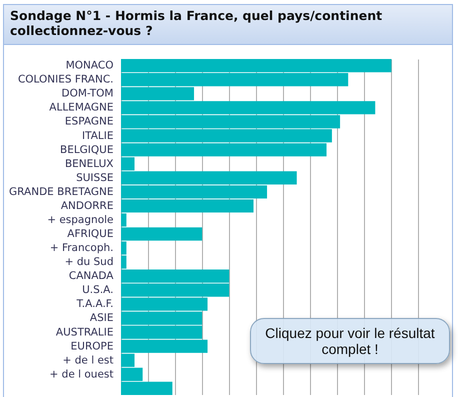  Describe the element at coordinates (95, 304) in the screenshot. I see `y-tick-label: T.A.A.F.` at that location.